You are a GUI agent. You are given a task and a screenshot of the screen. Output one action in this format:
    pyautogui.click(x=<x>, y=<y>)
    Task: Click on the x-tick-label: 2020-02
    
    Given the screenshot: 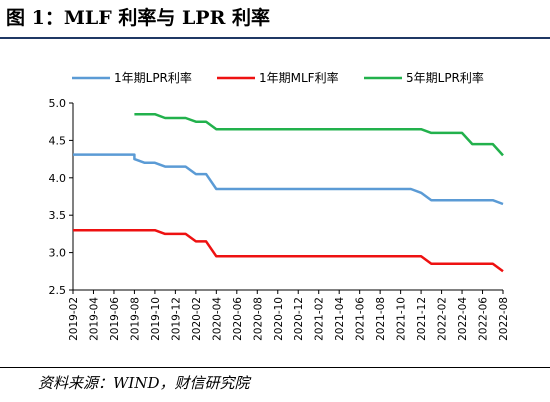 What is the action you would take?
    pyautogui.click(x=197, y=319)
    